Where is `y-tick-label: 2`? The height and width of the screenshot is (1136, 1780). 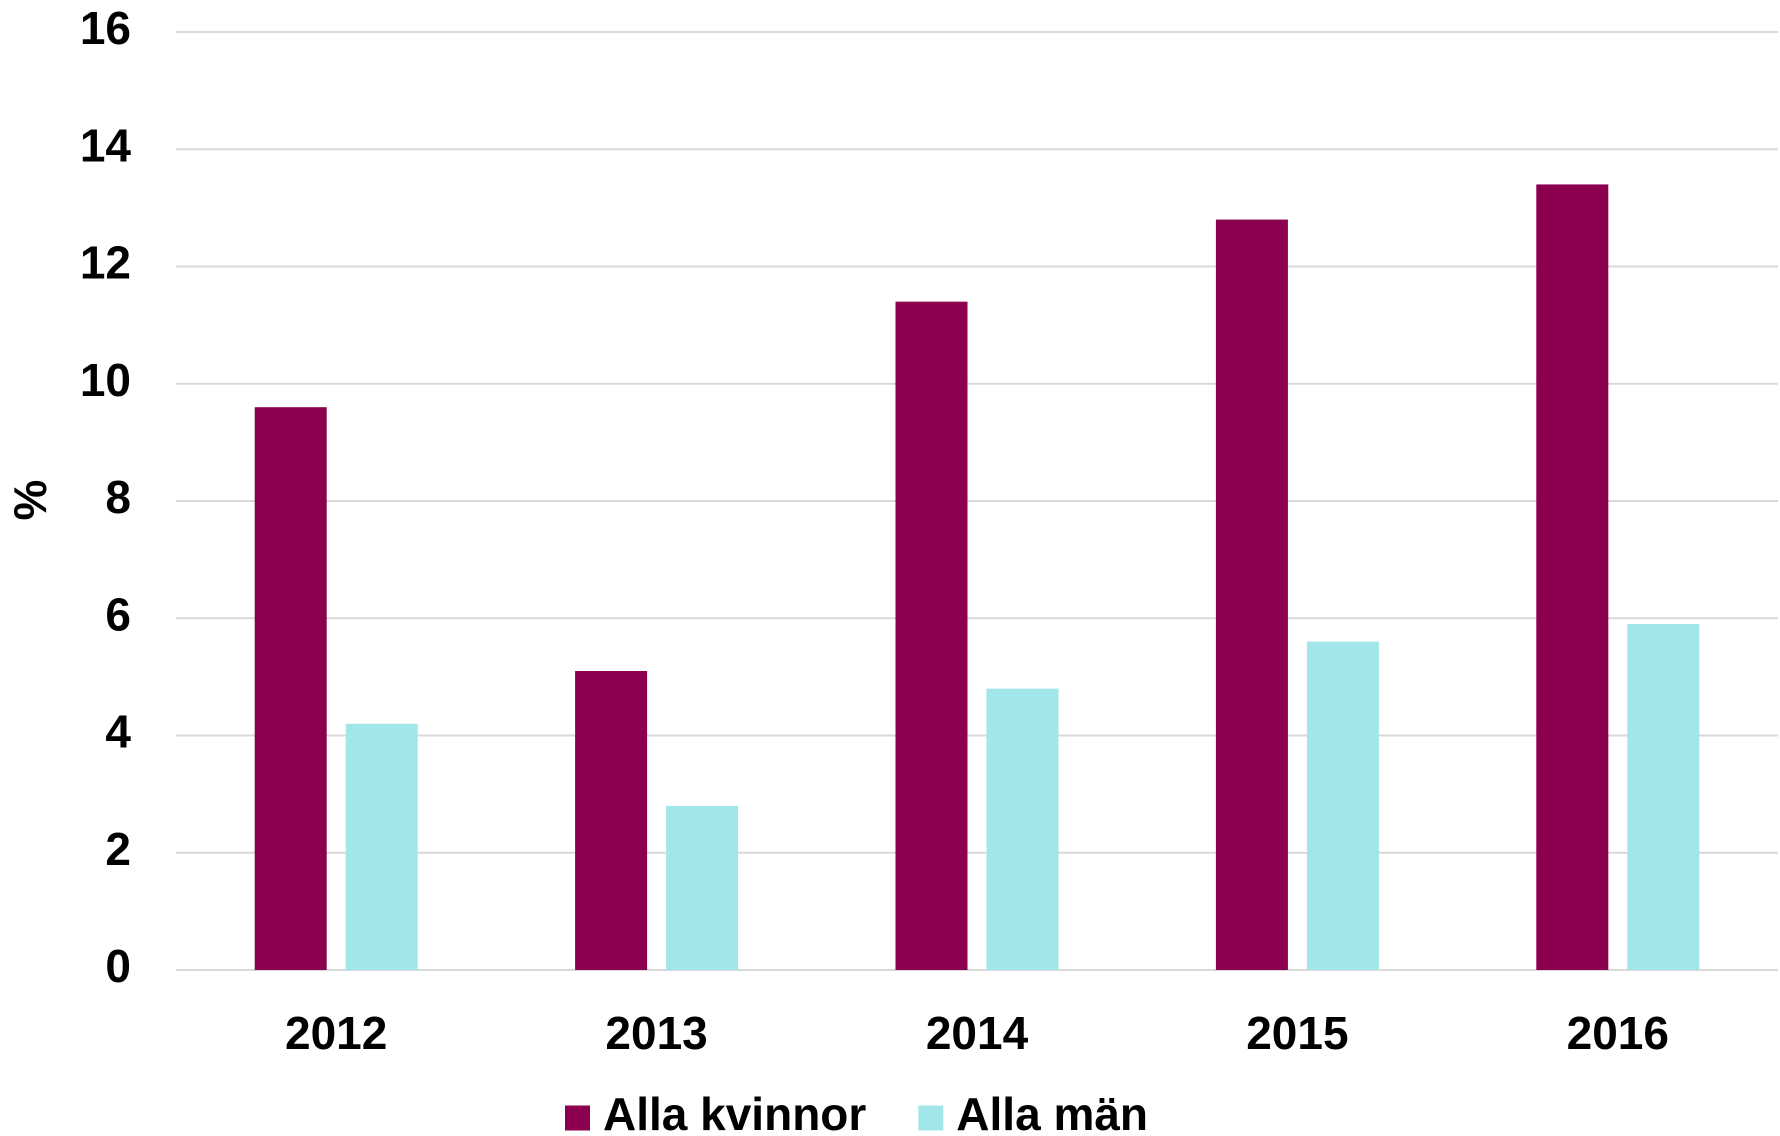
y-tick-label: 2 is located at coordinates (118, 849).